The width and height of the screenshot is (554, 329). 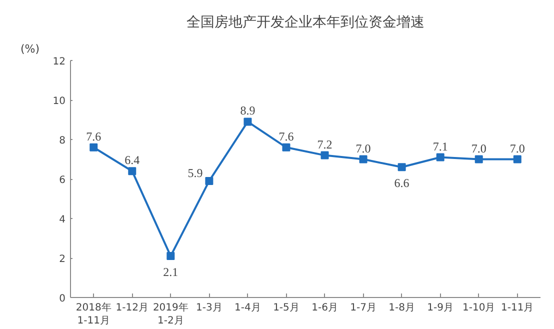 I want to click on y-tick-label: 12, so click(x=59, y=62).